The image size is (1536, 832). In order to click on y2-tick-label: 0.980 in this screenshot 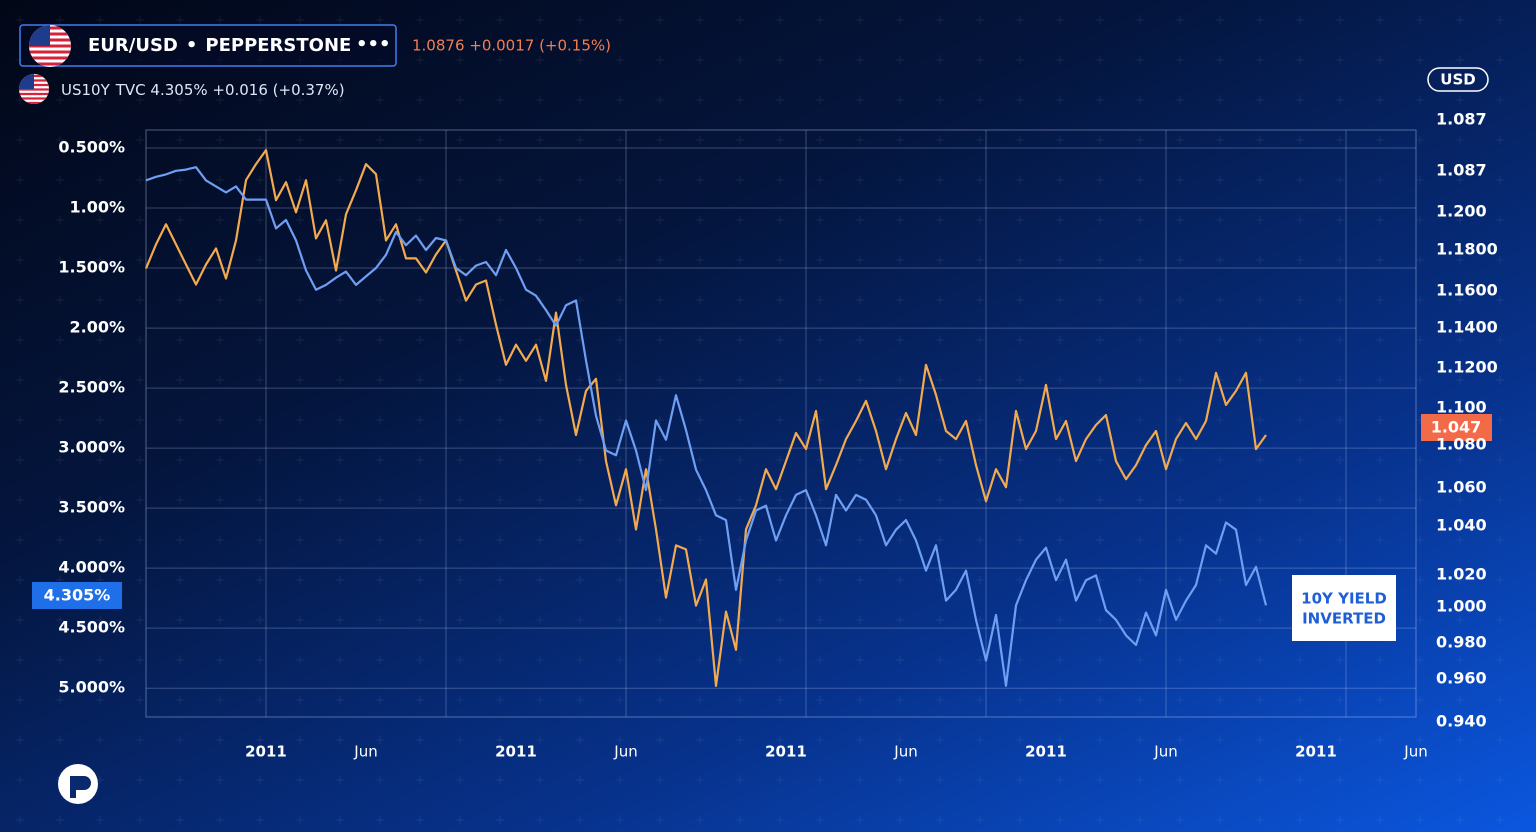, I will do `click(1461, 642)`.